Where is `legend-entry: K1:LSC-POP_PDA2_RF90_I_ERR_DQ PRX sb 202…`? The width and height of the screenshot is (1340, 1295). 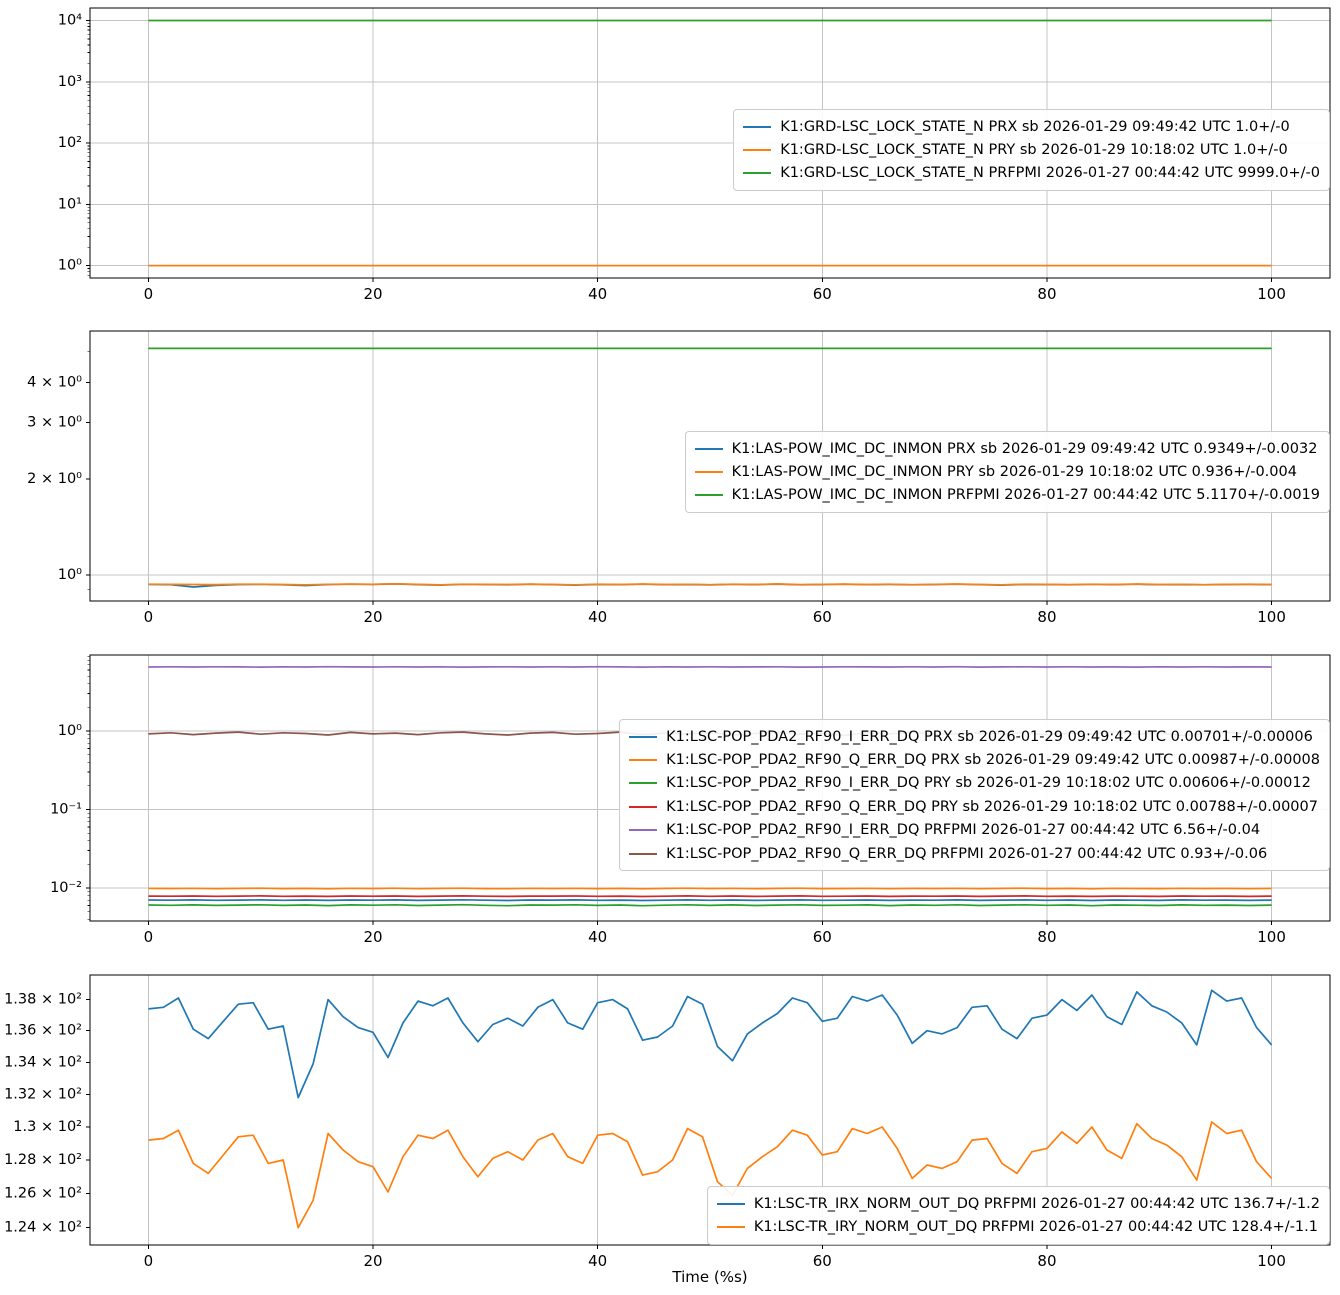
legend-entry: K1:LSC-POP_PDA2_RF90_I_ERR_DQ PRX sb 202… is located at coordinates (974, 736).